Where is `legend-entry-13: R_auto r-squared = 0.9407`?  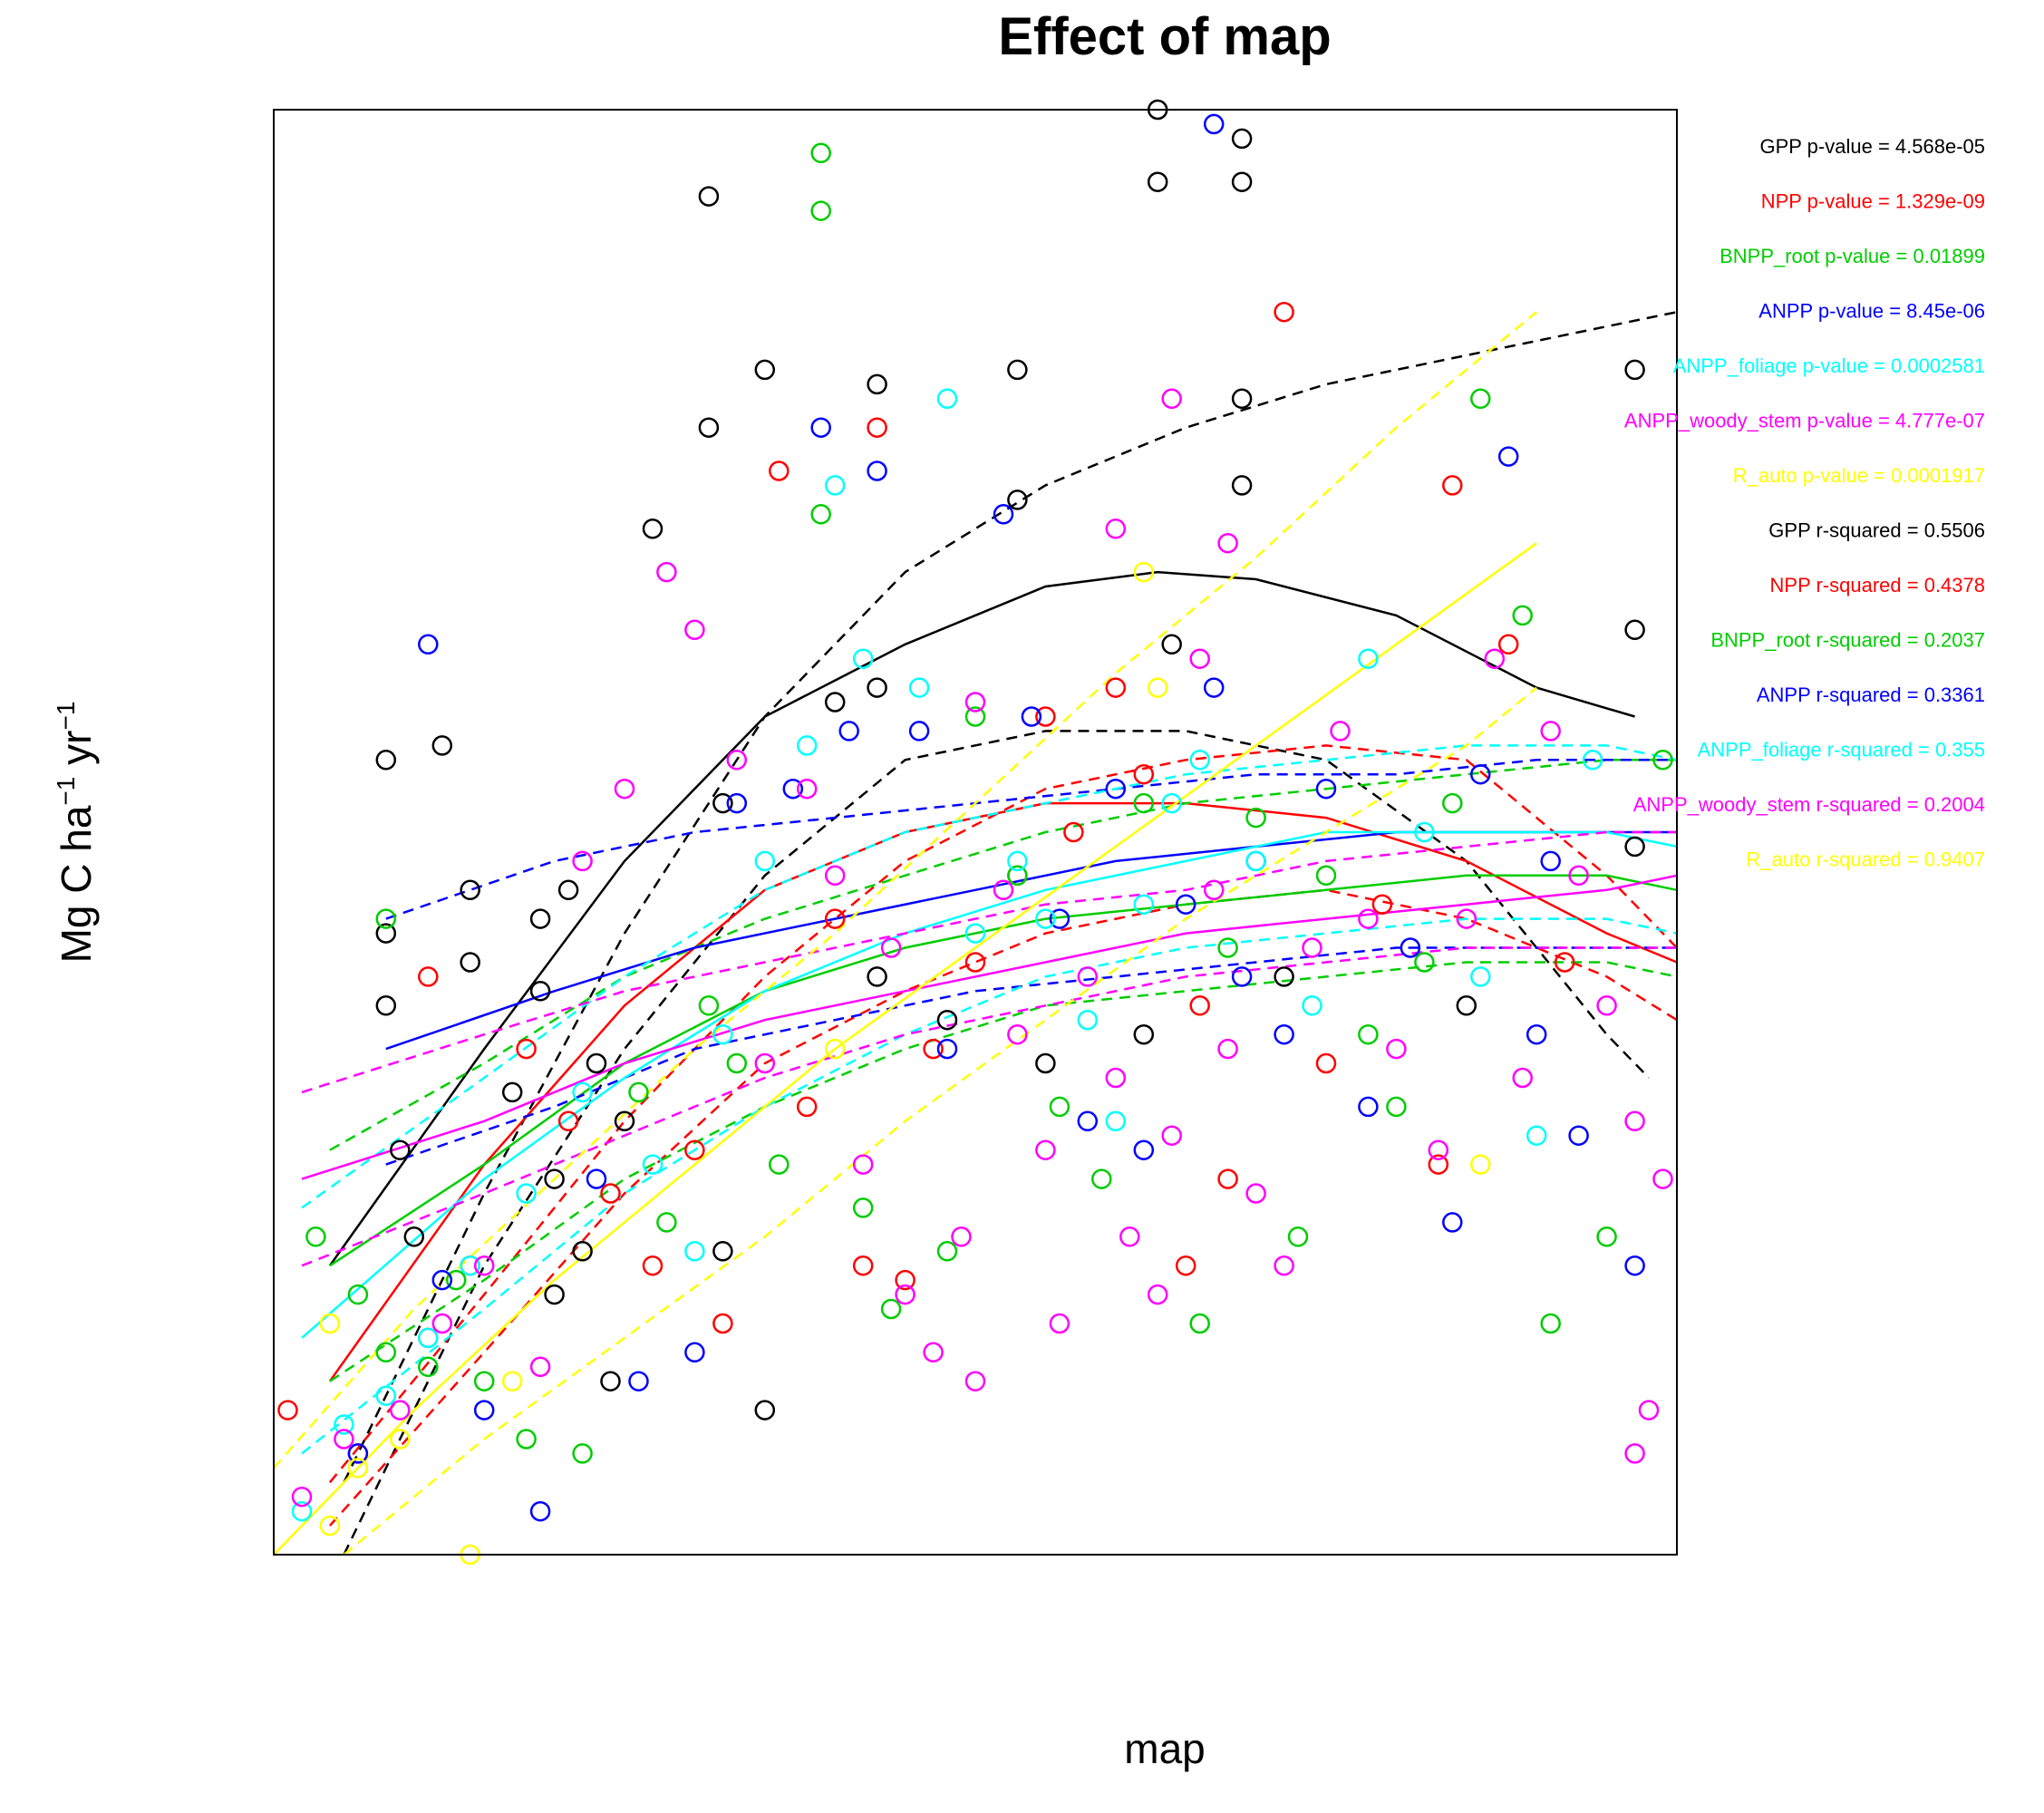 legend-entry-13: R_auto r-squared = 0.9407 is located at coordinates (1865, 859).